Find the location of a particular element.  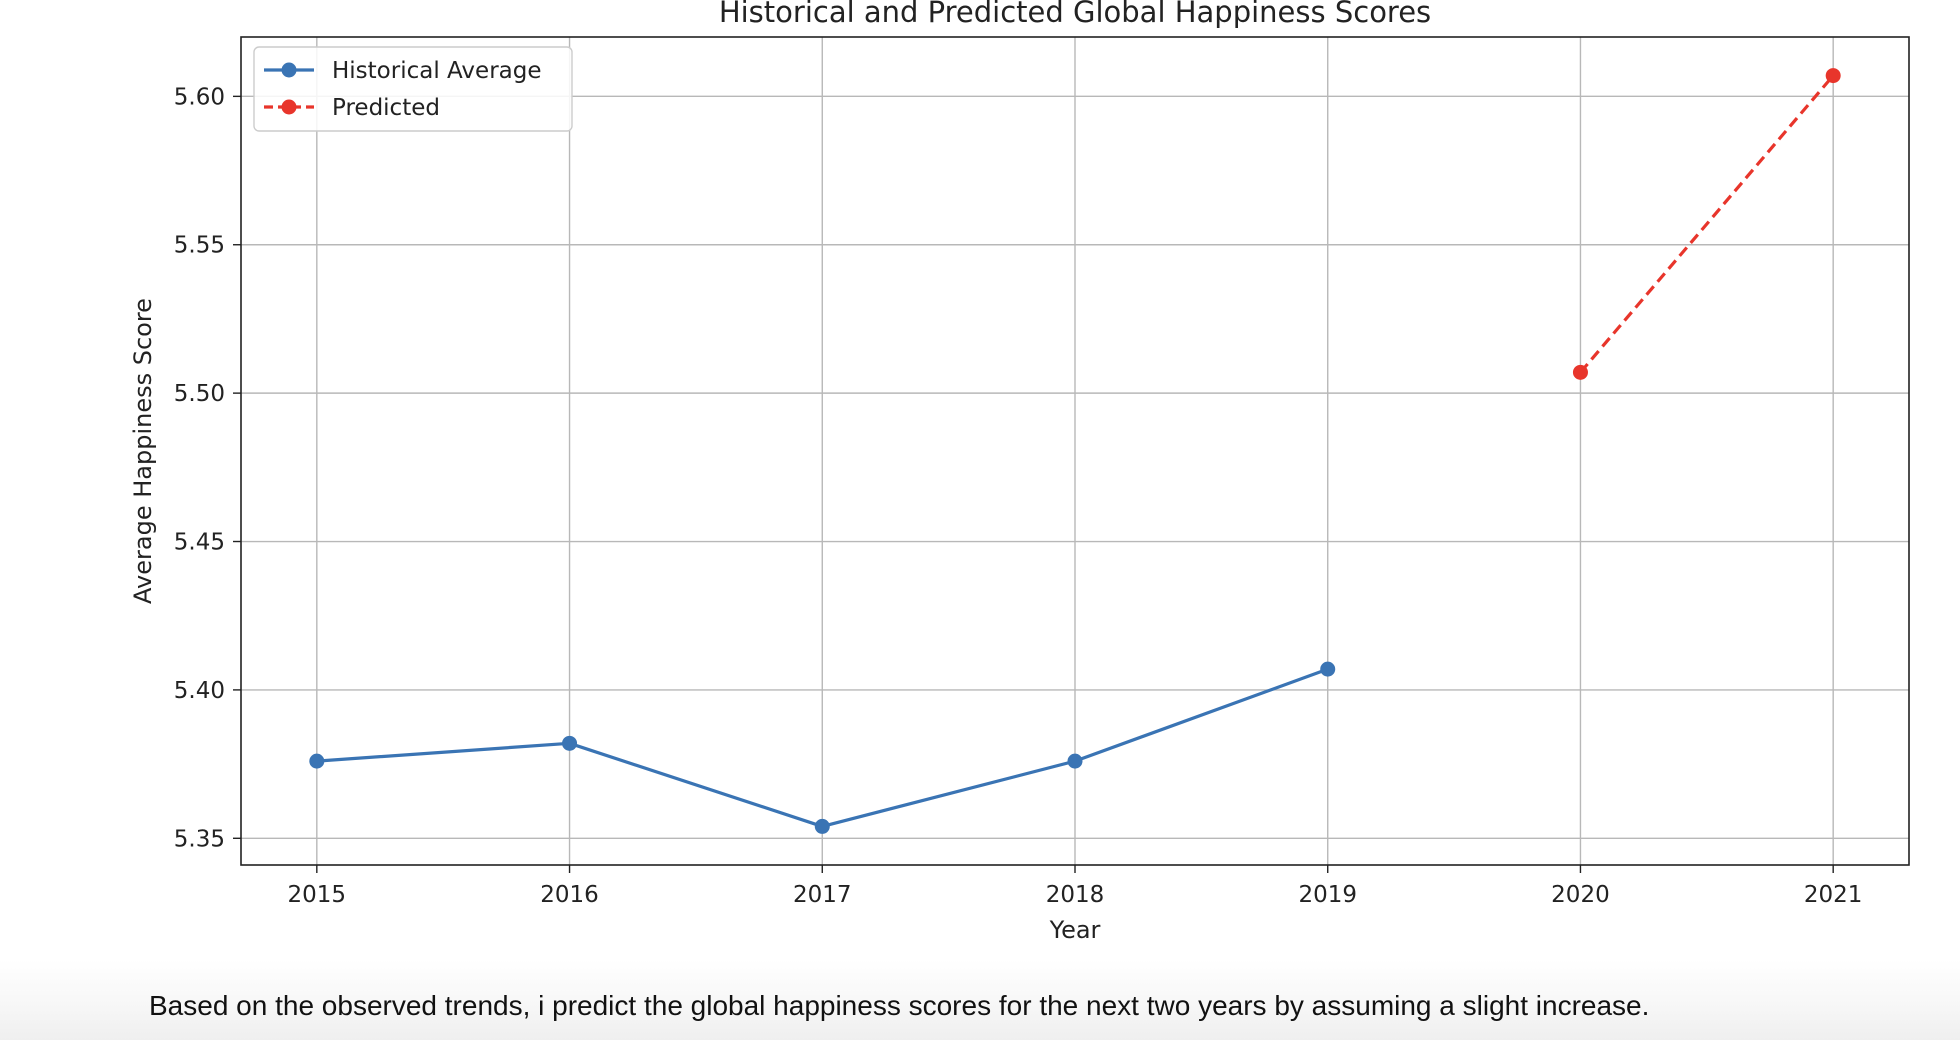

series-predicted is located at coordinates (1706, 224).